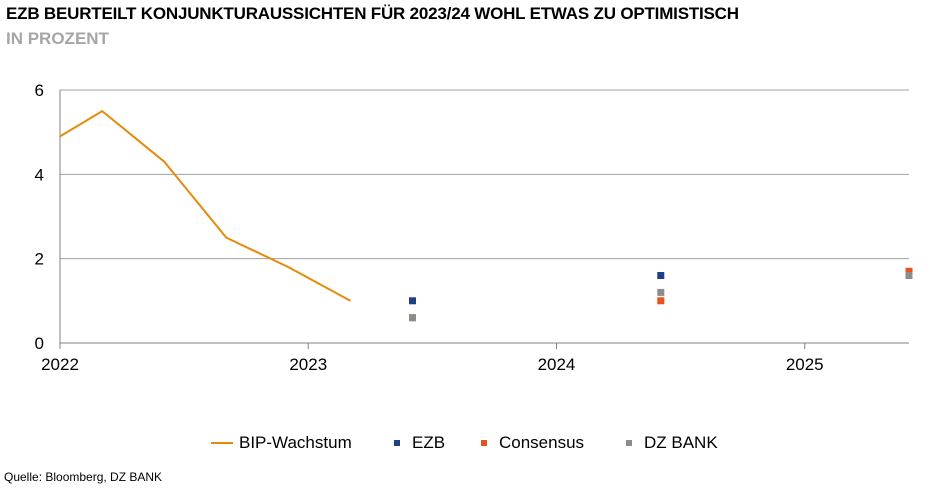 The image size is (941, 493). I want to click on legend-label-dz-bank: DZ BANK, so click(681, 442).